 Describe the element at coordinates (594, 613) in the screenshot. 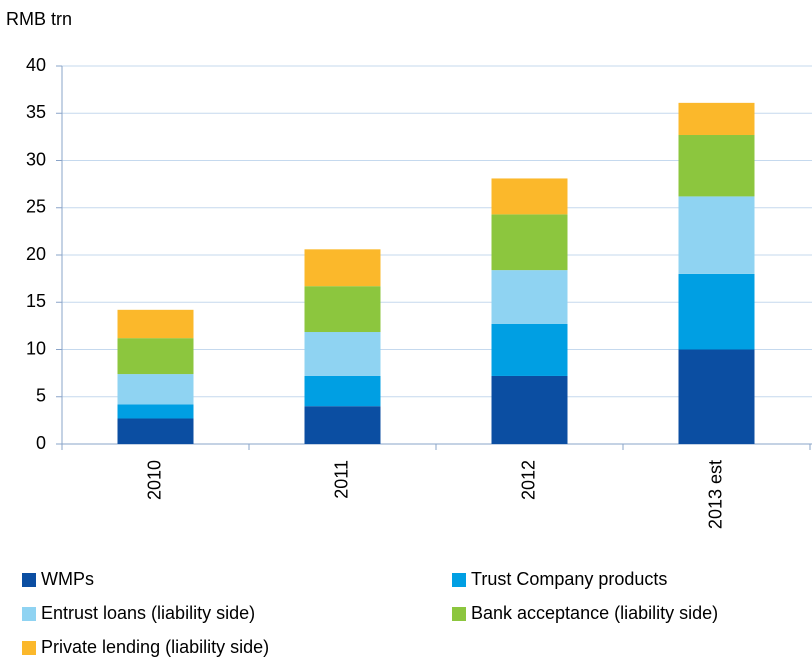

I see `legend-label: Bank acceptance (liability side)` at that location.